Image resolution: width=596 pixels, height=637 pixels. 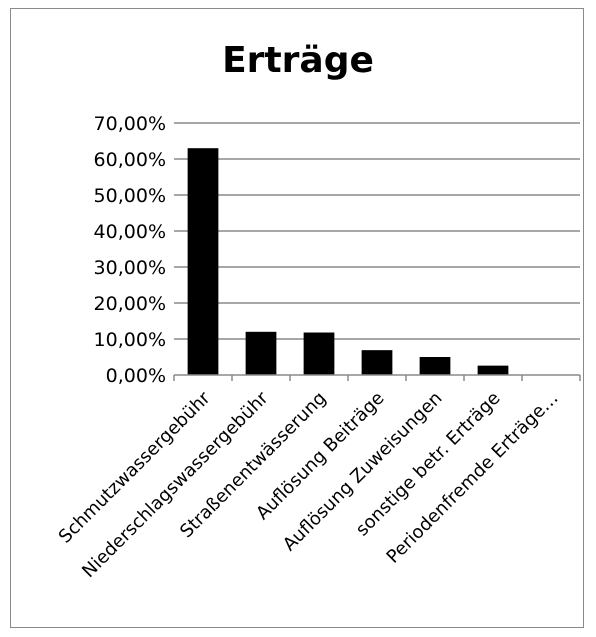 I want to click on y-tick-label: 30,00%, so click(x=130, y=268).